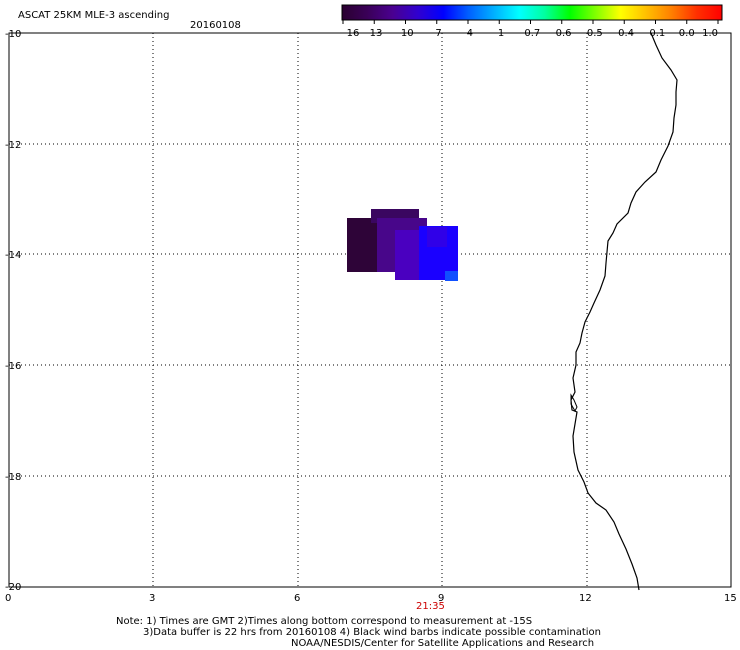 Image resolution: width=740 pixels, height=650 pixels. Describe the element at coordinates (13, 34) in the screenshot. I see `y-tick-label: -10` at that location.